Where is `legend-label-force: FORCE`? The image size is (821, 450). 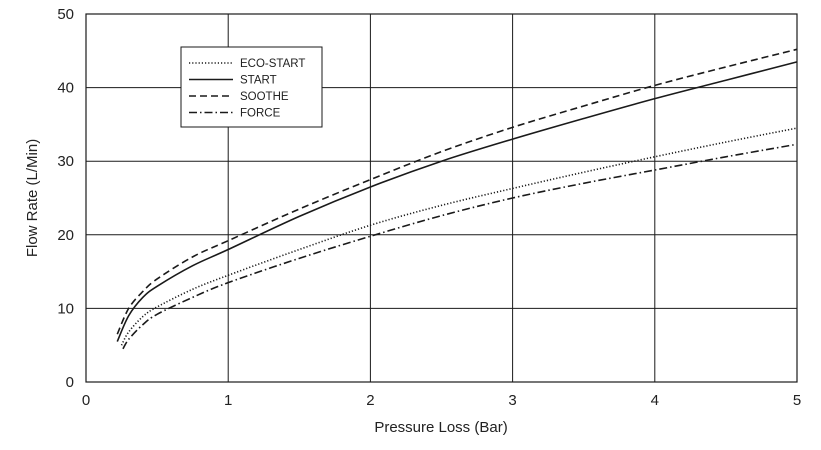 legend-label-force: FORCE is located at coordinates (260, 114).